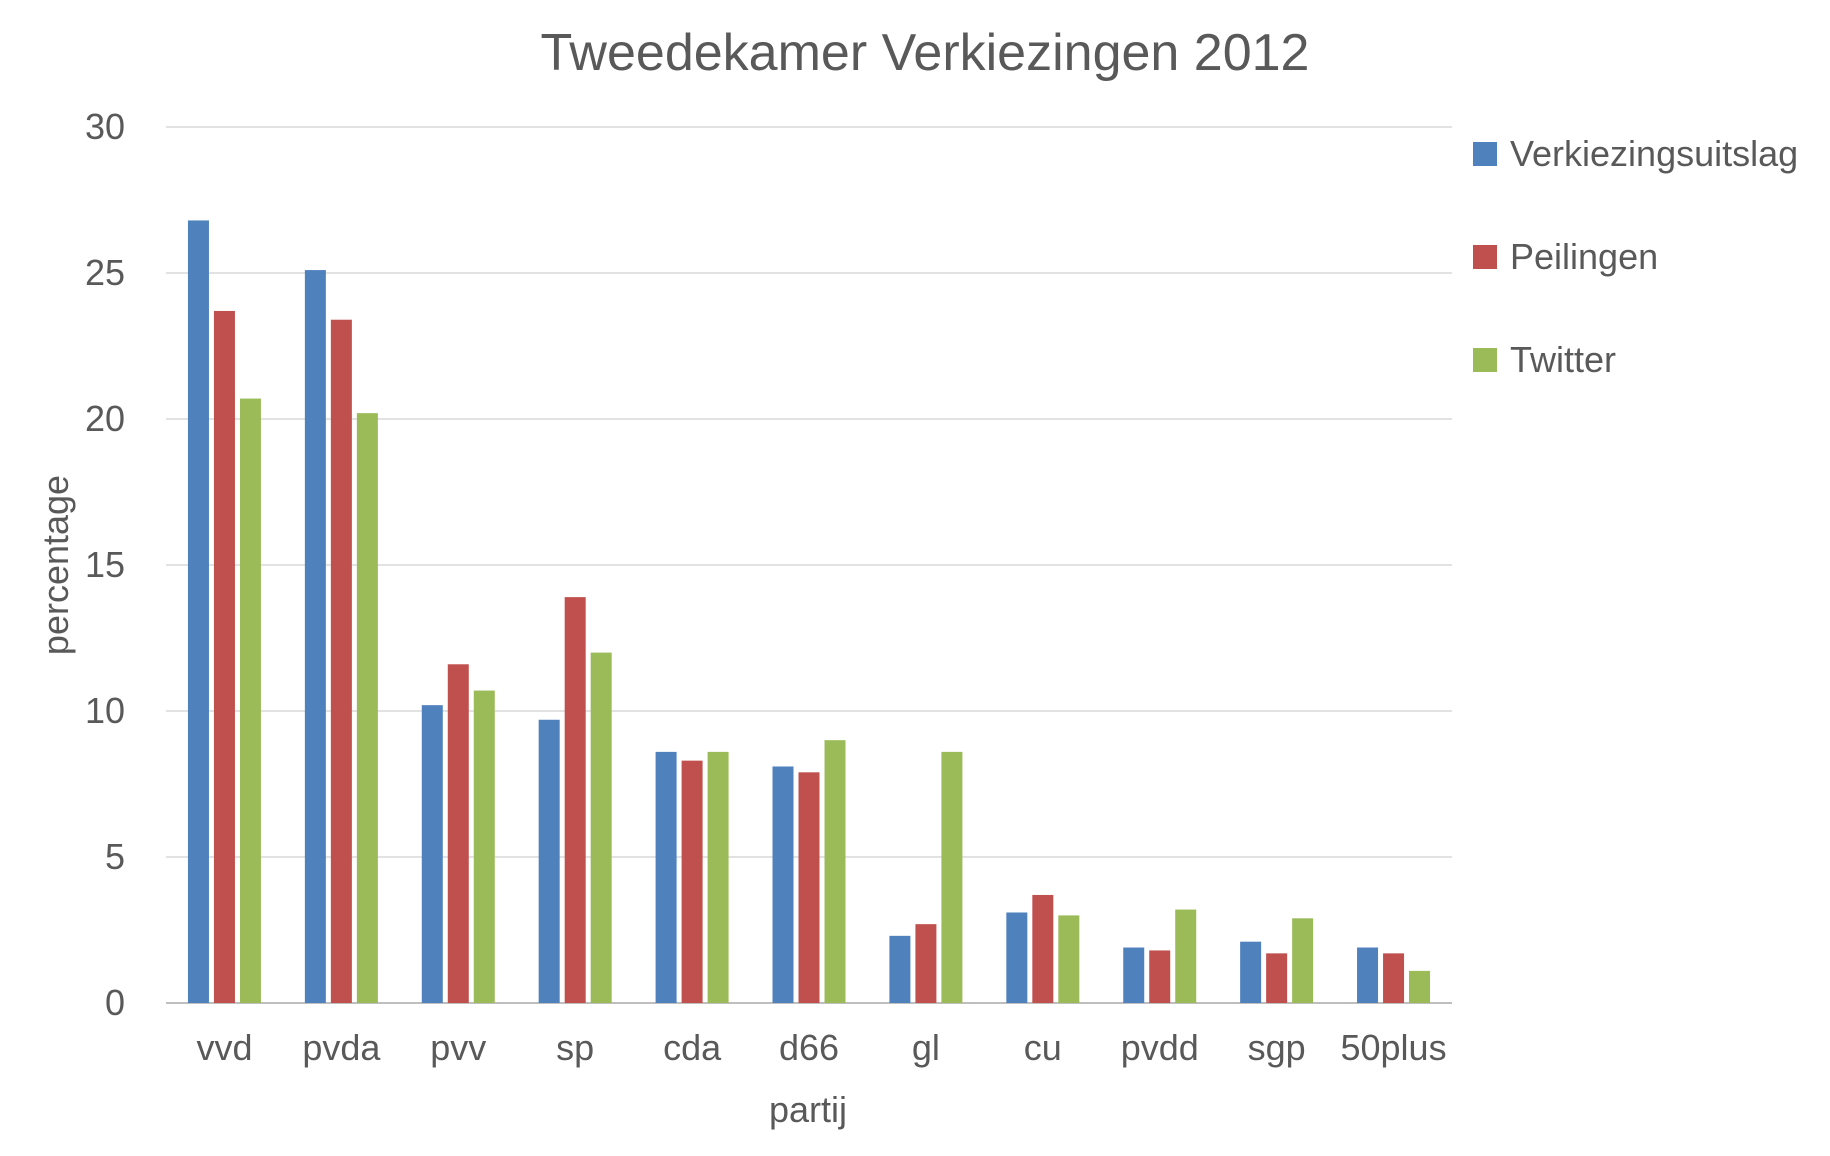 The height and width of the screenshot is (1156, 1830). I want to click on bar-verkiezingsuitslag-d66, so click(783, 884).